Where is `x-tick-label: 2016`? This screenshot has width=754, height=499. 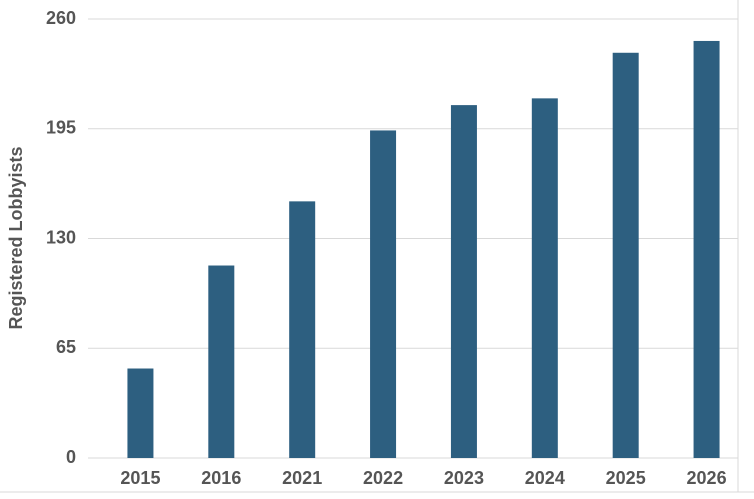 x-tick-label: 2016 is located at coordinates (221, 478).